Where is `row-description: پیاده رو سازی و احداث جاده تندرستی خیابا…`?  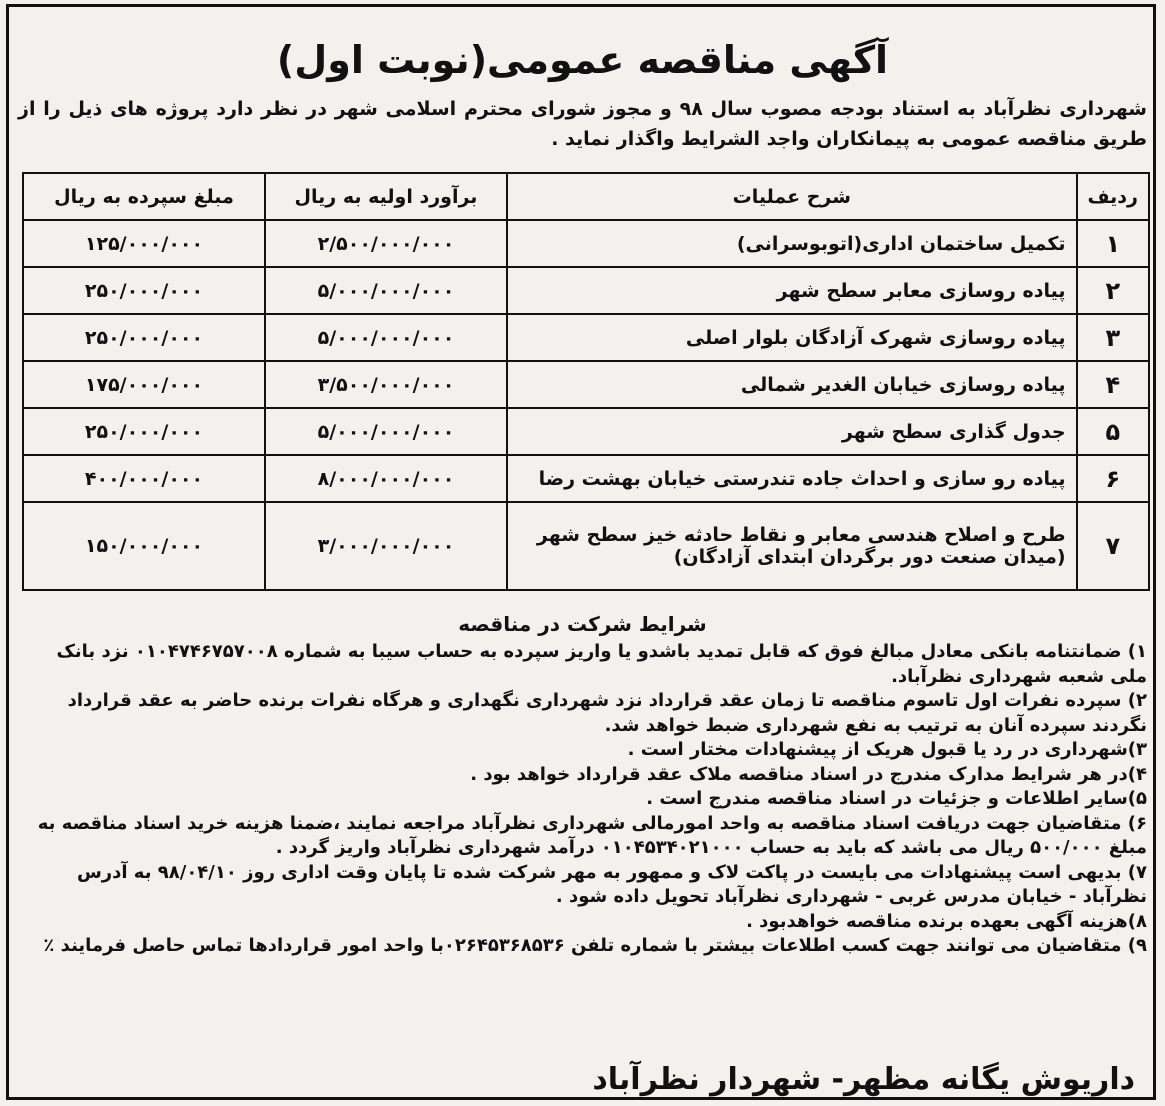
row-description: پیاده رو سازی و احداث جاده تندرستی خیابا… is located at coordinates (792, 478).